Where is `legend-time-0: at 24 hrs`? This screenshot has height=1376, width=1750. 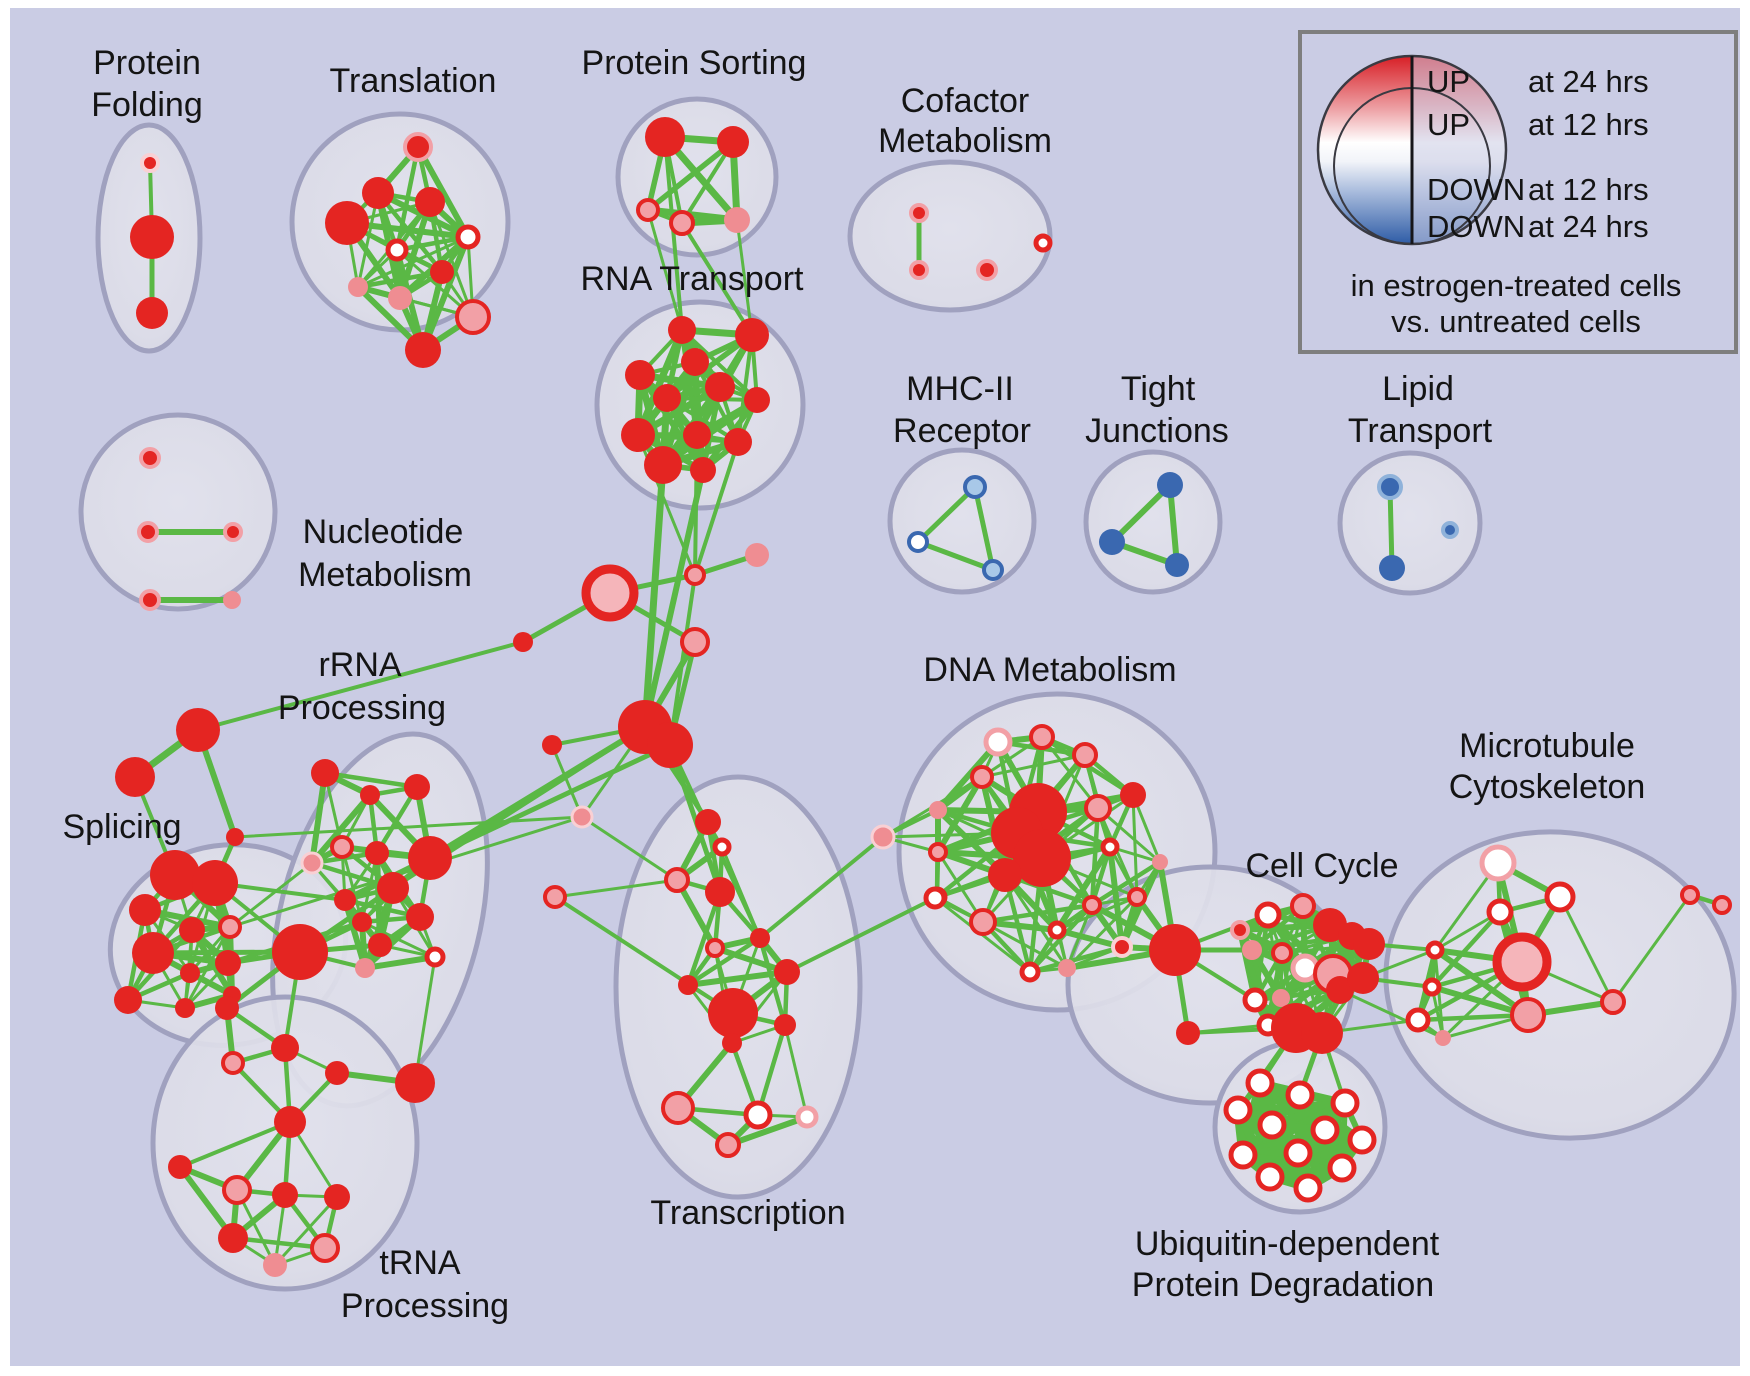
legend-time-0: at 24 hrs is located at coordinates (1588, 81).